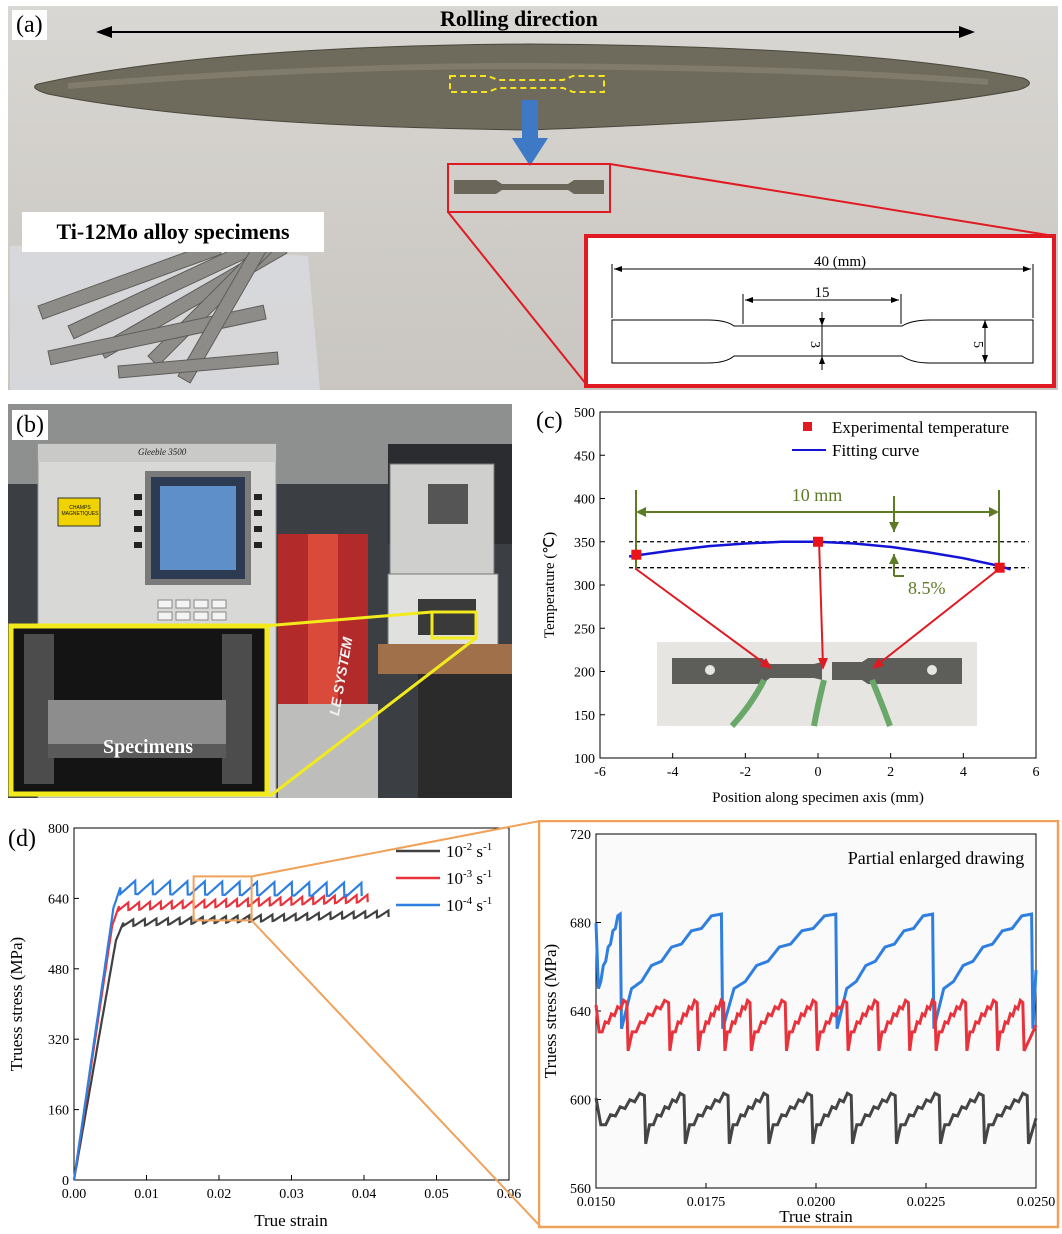 The width and height of the screenshot is (1062, 1234). I want to click on x-axis-label-d: True strain, so click(291, 1220).